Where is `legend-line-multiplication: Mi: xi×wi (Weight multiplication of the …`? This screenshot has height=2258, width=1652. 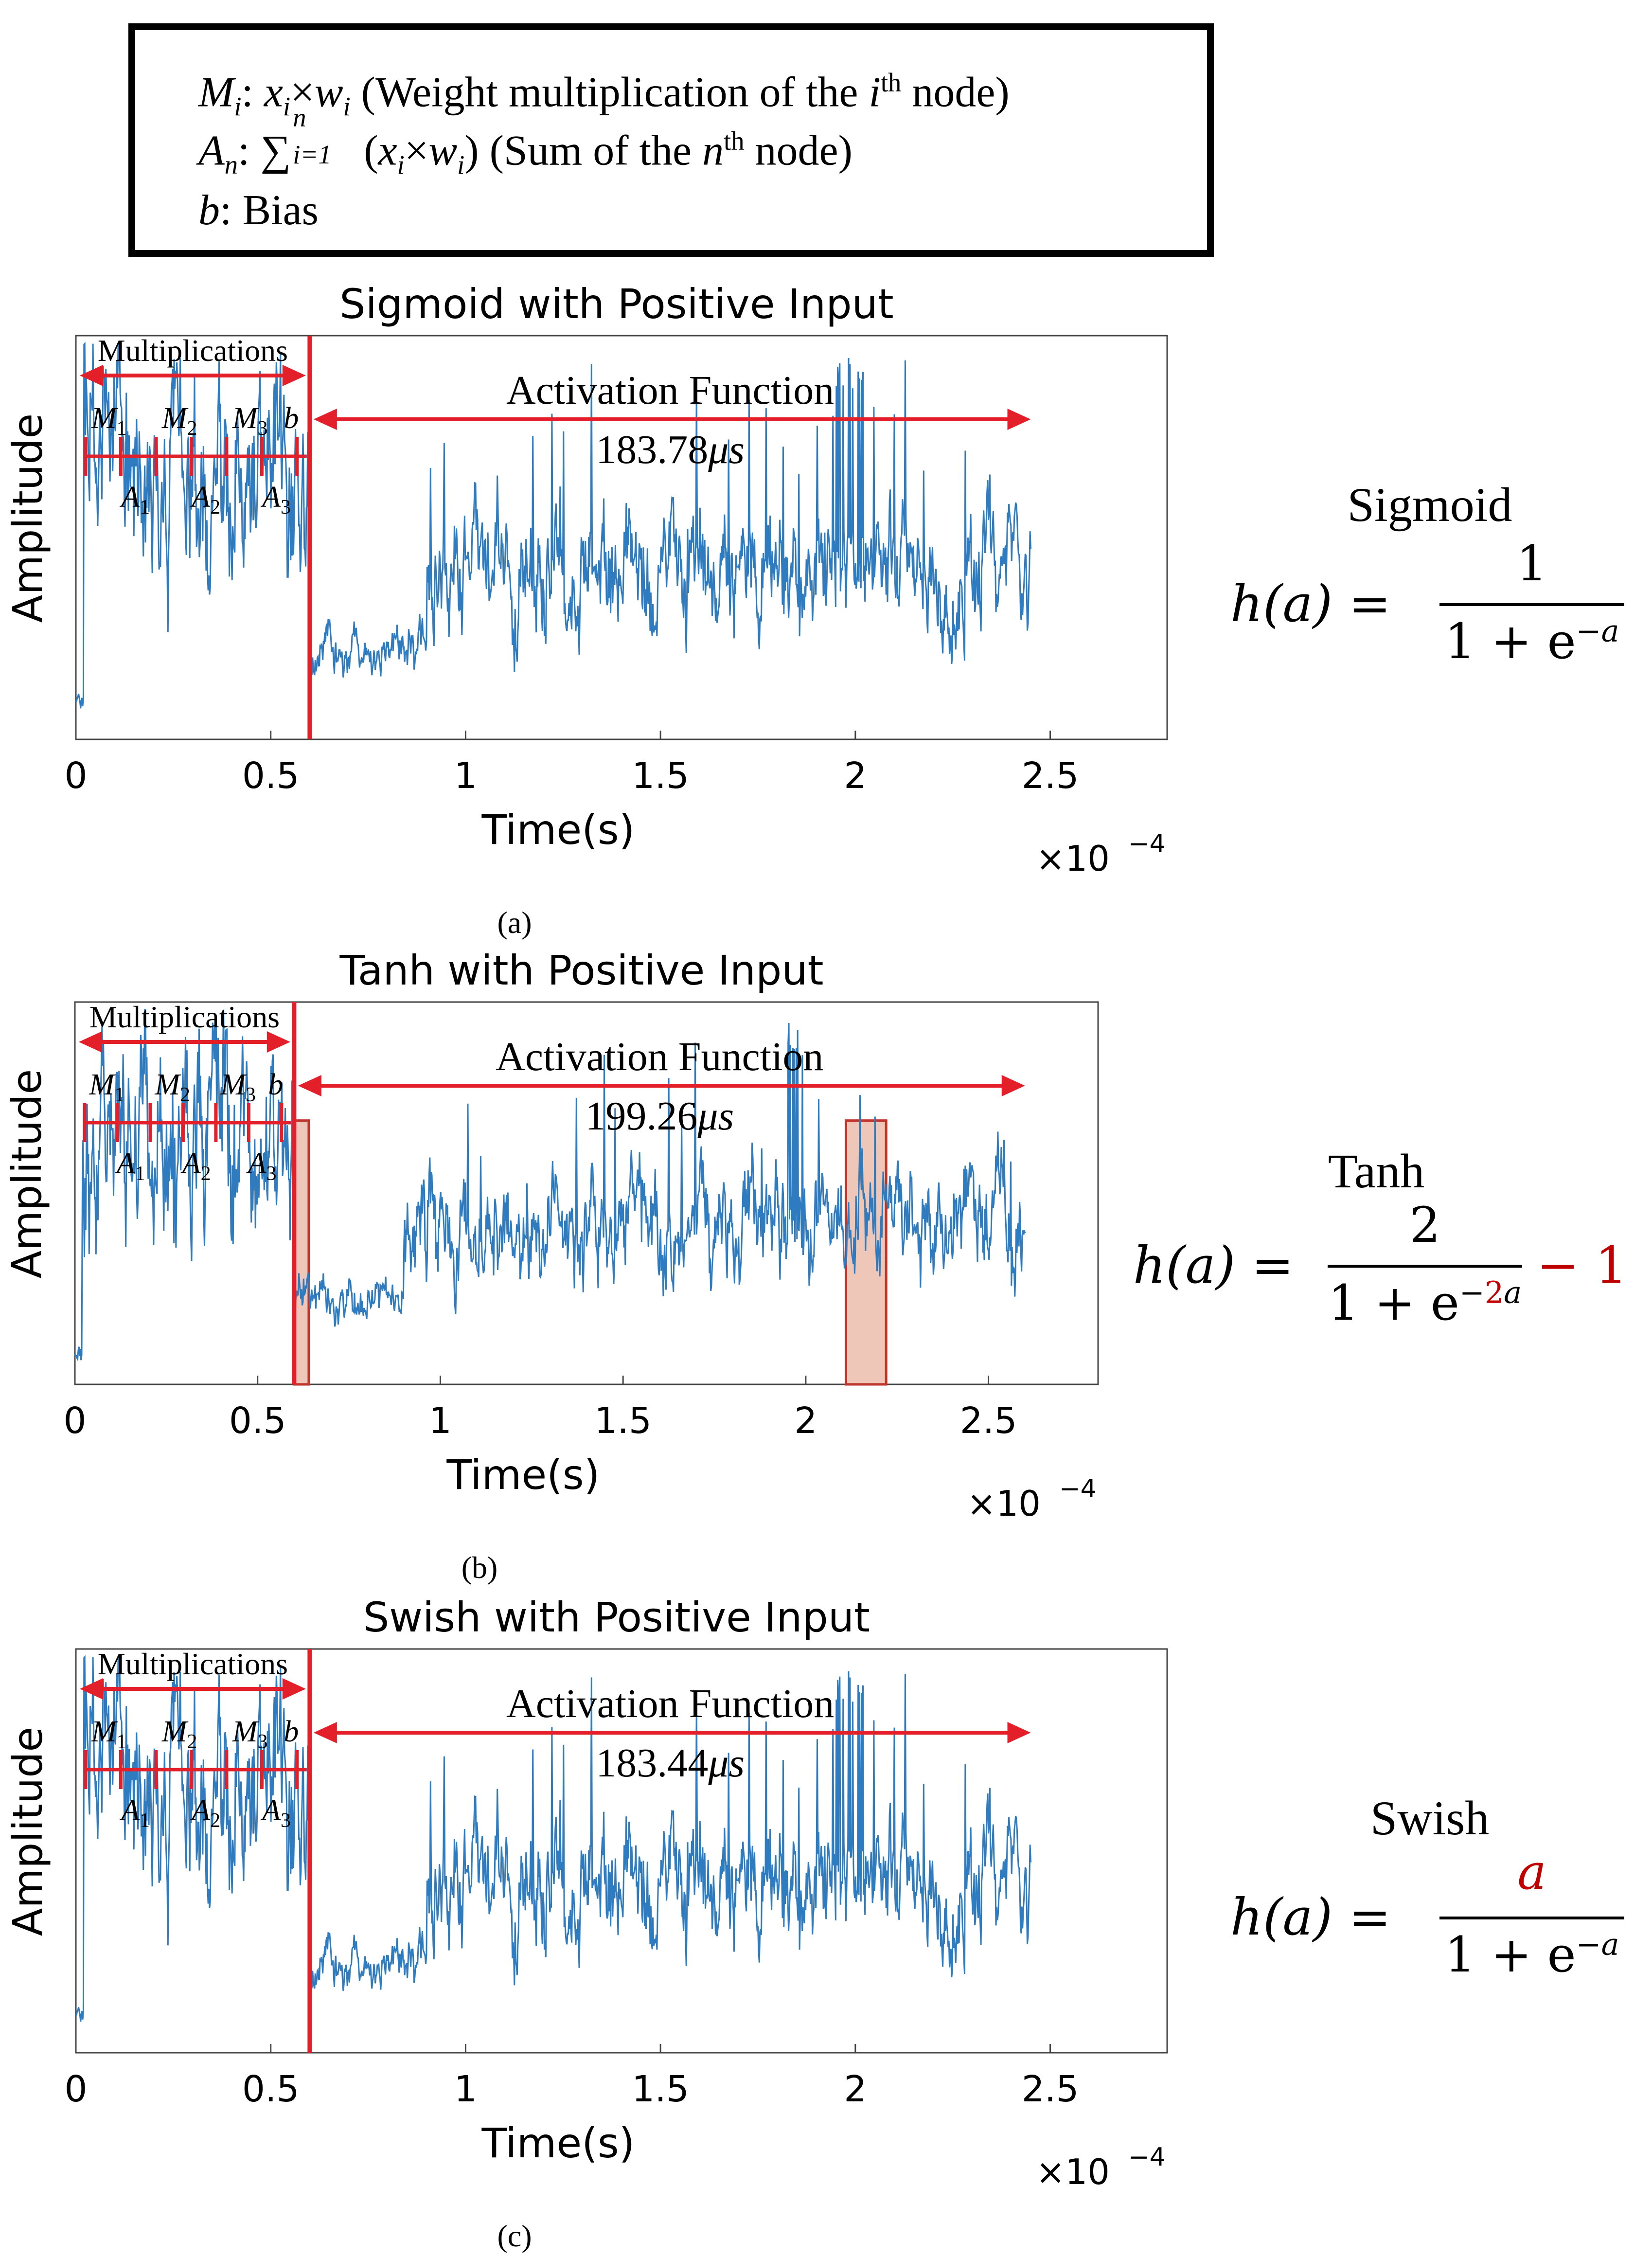
legend-line-multiplication: Mi: xi×wi (Weight multiplication of the … is located at coordinates (604, 94).